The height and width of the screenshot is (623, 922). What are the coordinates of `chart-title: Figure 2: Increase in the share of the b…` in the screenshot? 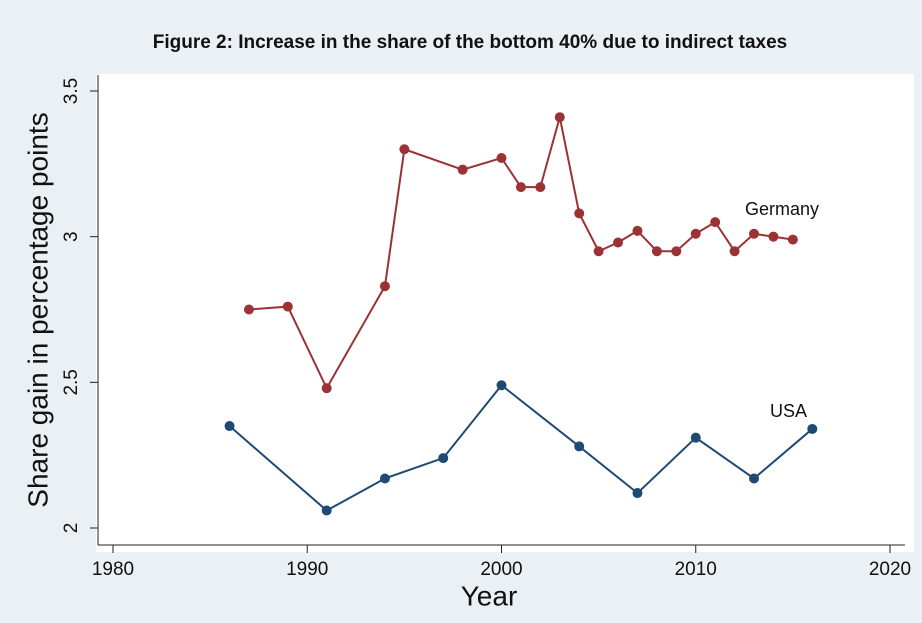 It's located at (470, 42).